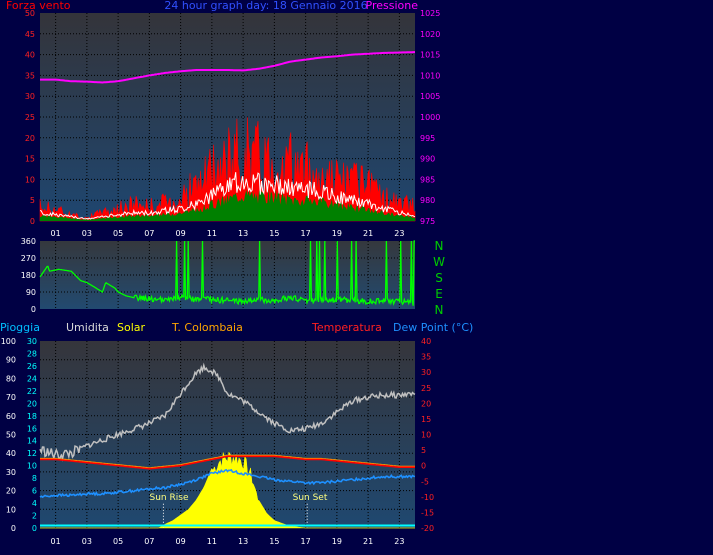  I want to click on humidity-y-tick-label: 40, so click(11, 453).